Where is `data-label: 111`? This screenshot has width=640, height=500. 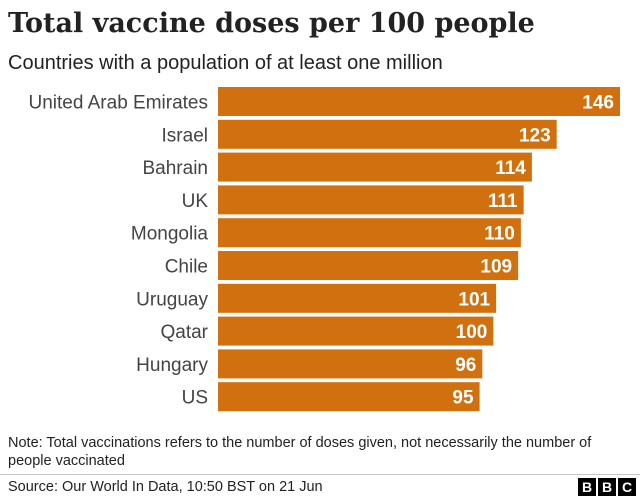 data-label: 111 is located at coordinates (503, 201).